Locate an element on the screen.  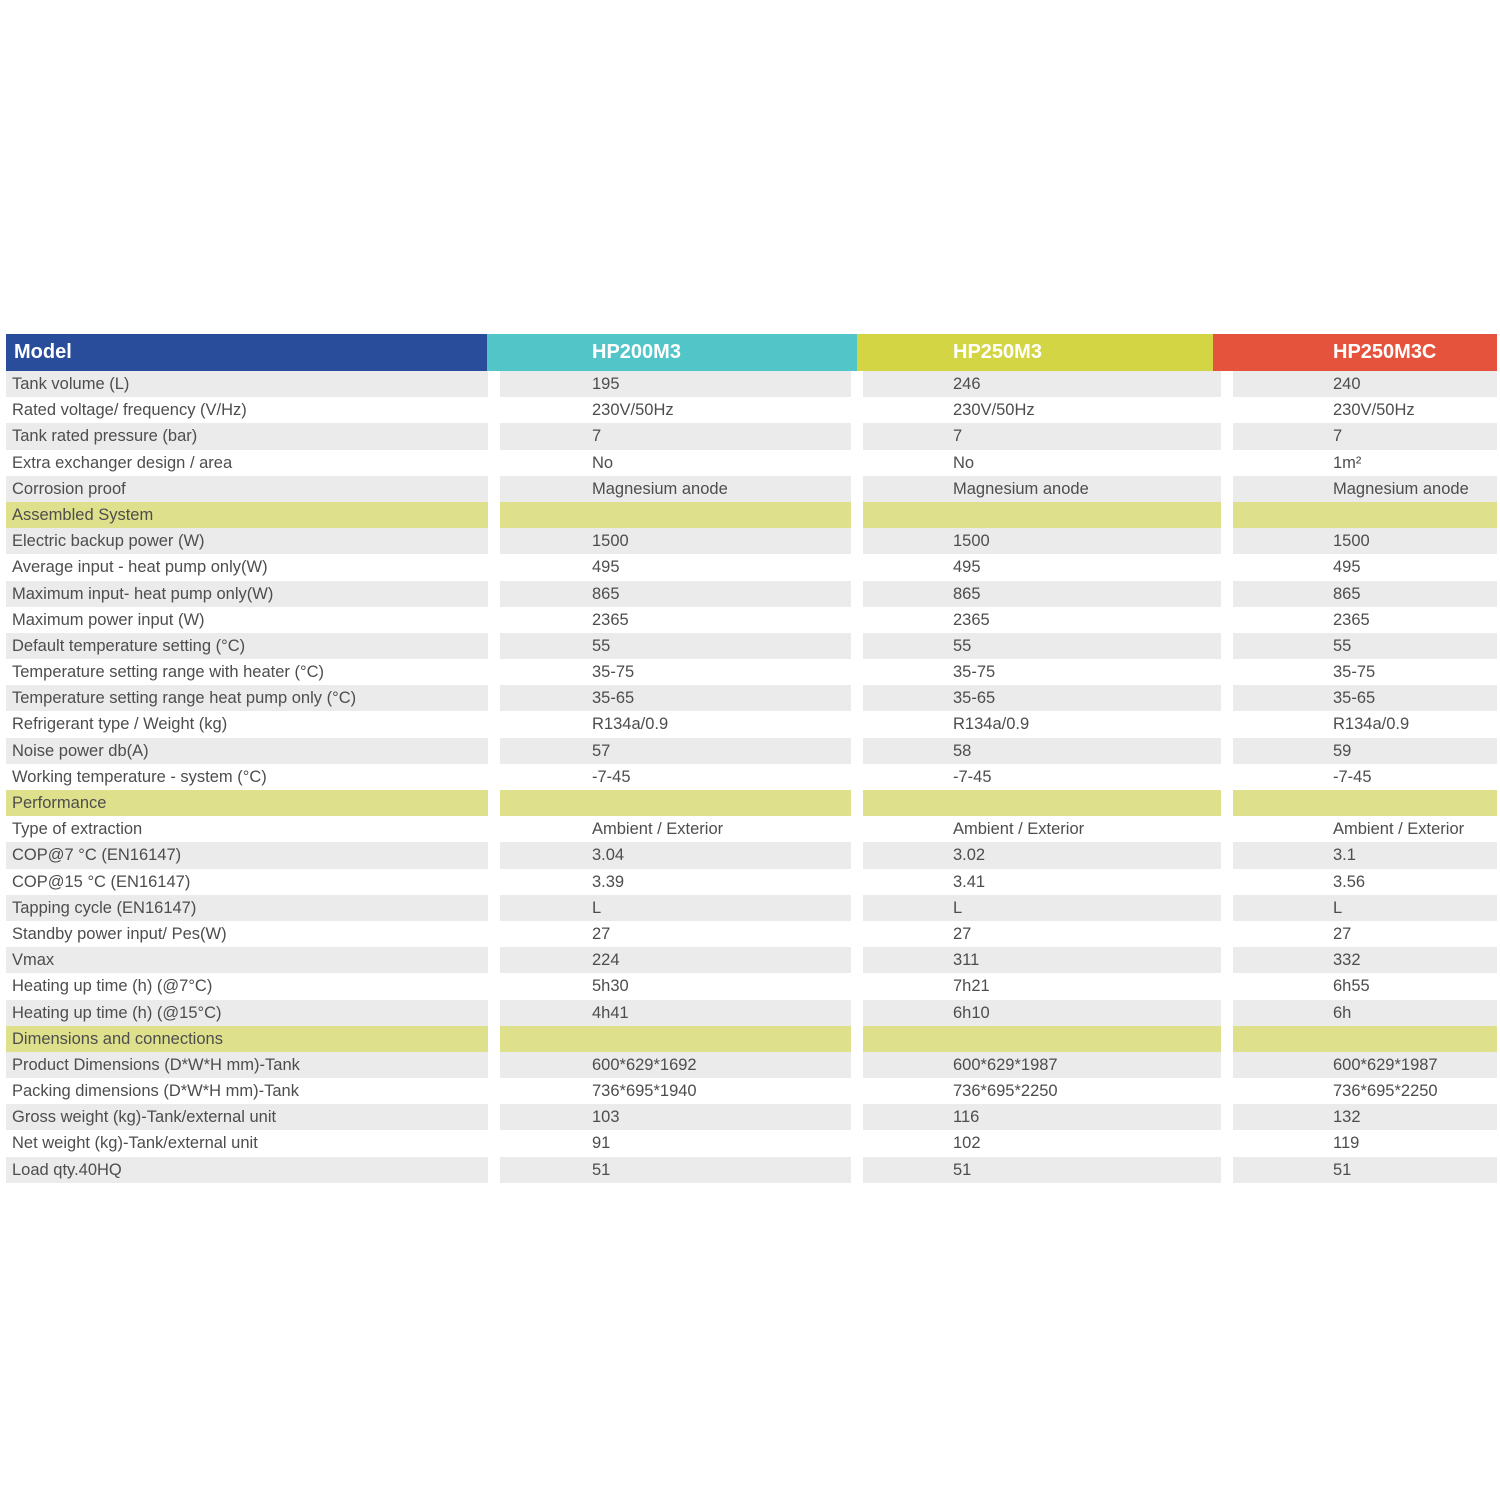
row-value: 59 is located at coordinates (1365, 750).